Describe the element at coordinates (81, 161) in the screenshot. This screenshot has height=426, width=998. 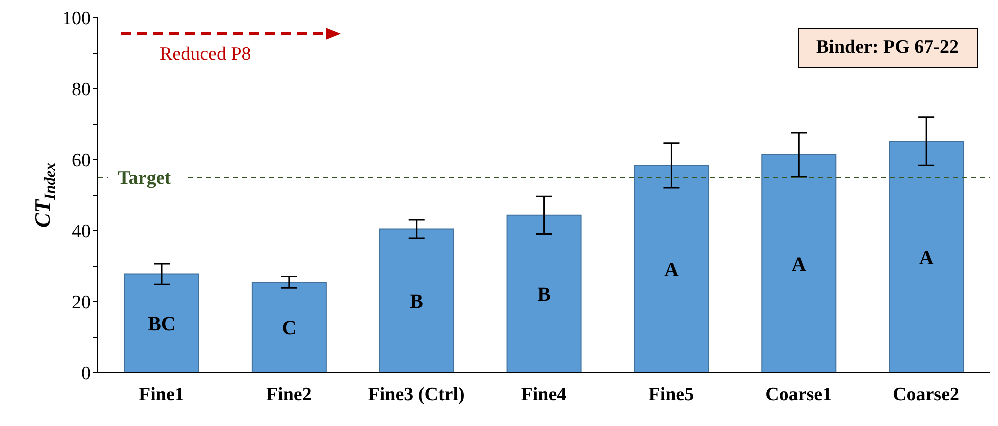
I see `y-tick-label: 60` at that location.